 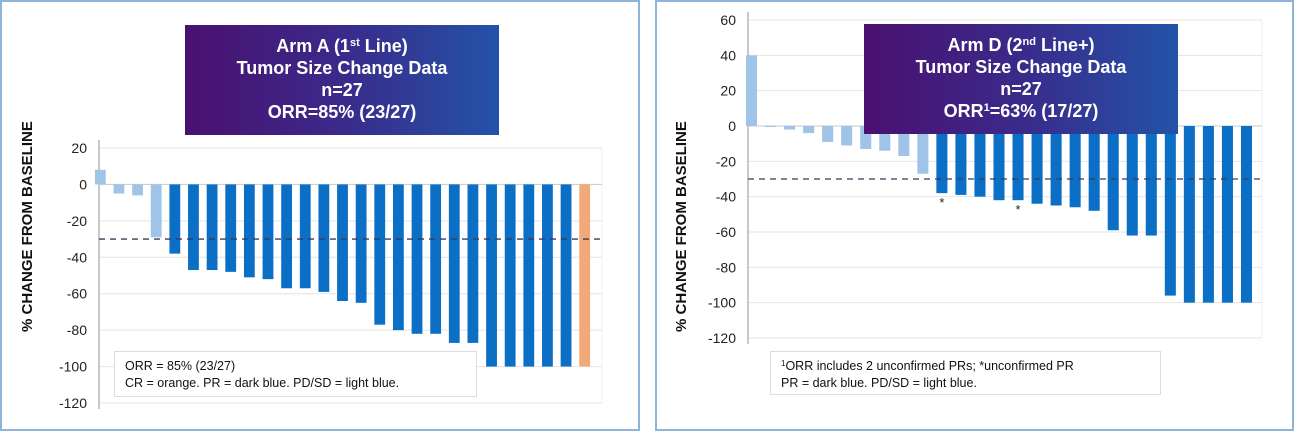 What do you see at coordinates (1021, 67) in the screenshot?
I see `arm-d-title-line2: Tumor Size Change Data` at bounding box center [1021, 67].